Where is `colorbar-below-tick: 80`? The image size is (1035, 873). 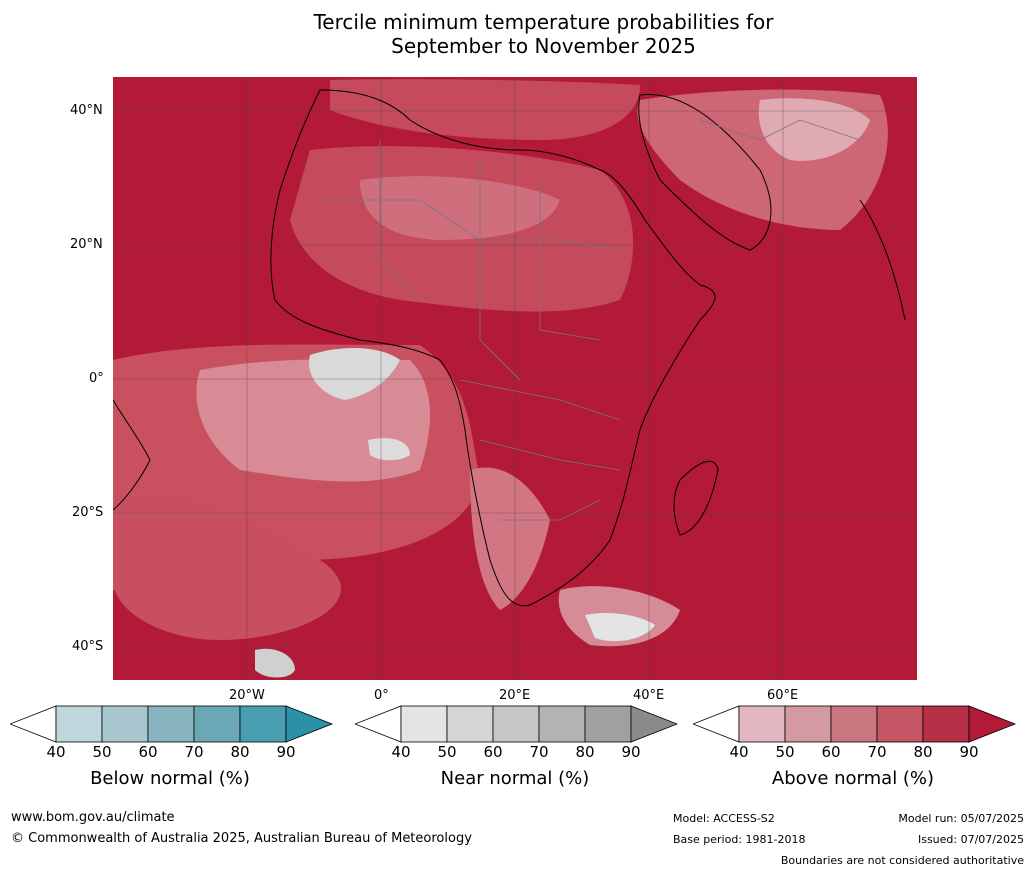
colorbar-below-tick: 80 is located at coordinates (240, 752).